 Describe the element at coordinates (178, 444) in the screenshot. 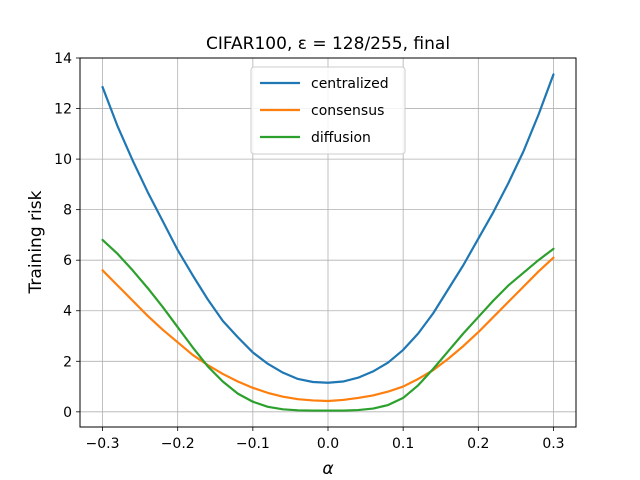

I see `x-tick-label: −0.2` at that location.